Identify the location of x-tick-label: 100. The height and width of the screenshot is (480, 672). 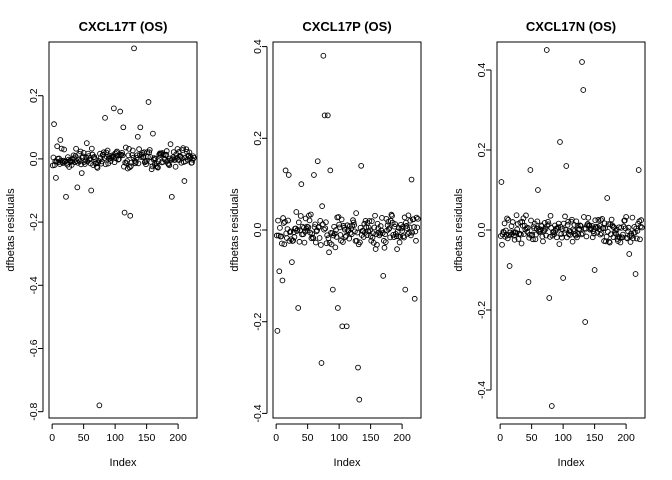
(115, 438).